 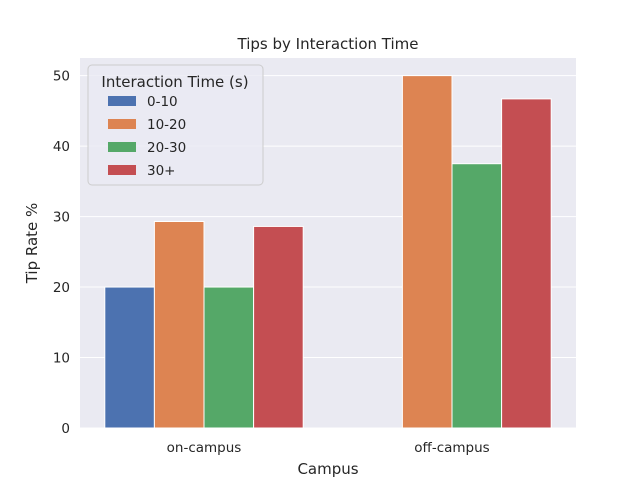 I want to click on y-tick-label: 20, so click(x=61, y=288).